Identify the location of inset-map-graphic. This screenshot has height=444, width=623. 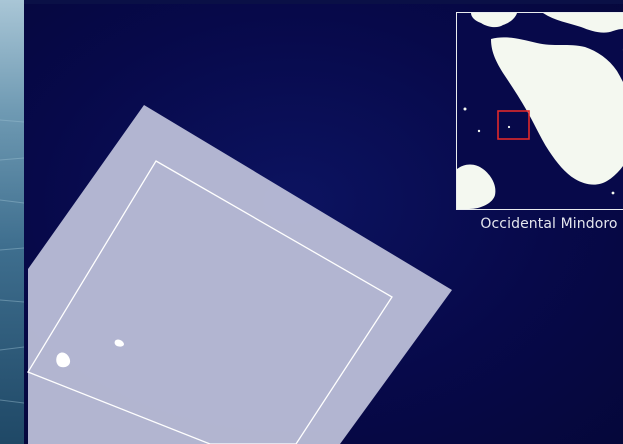
(540, 111).